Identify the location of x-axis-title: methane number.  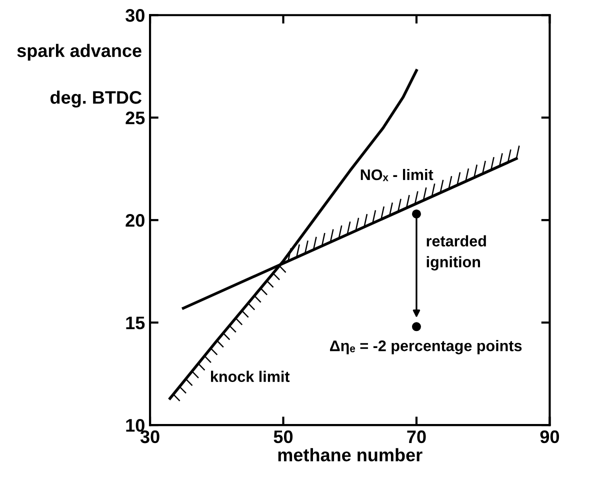
(350, 455).